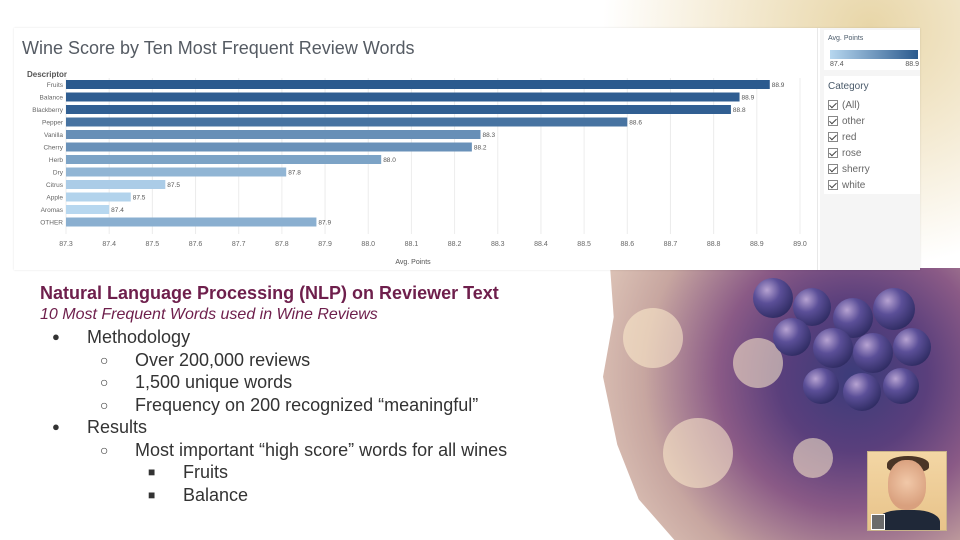  I want to click on x-tick-label: 88.8, so click(714, 244).